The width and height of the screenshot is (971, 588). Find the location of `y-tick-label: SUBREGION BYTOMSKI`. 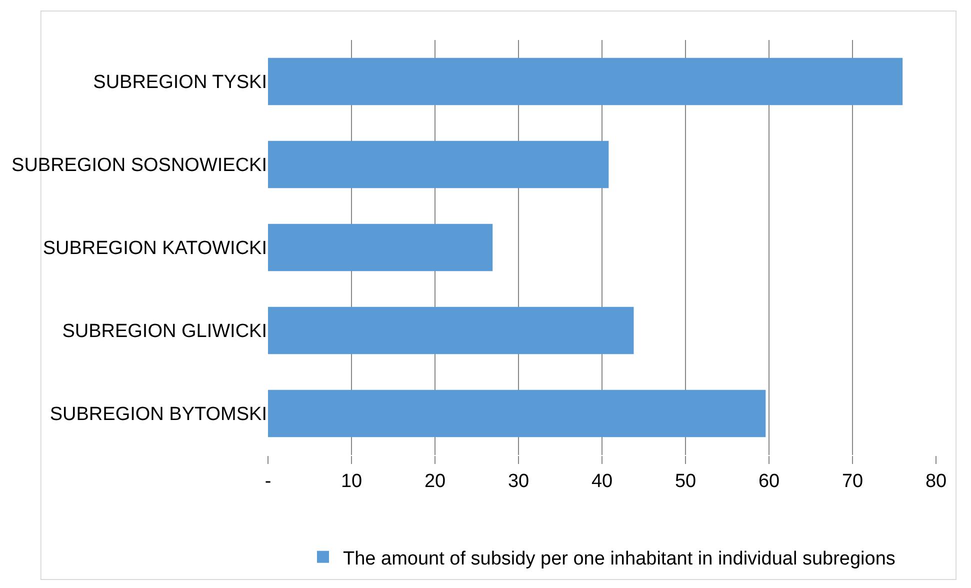

y-tick-label: SUBREGION BYTOMSKI is located at coordinates (158, 415).